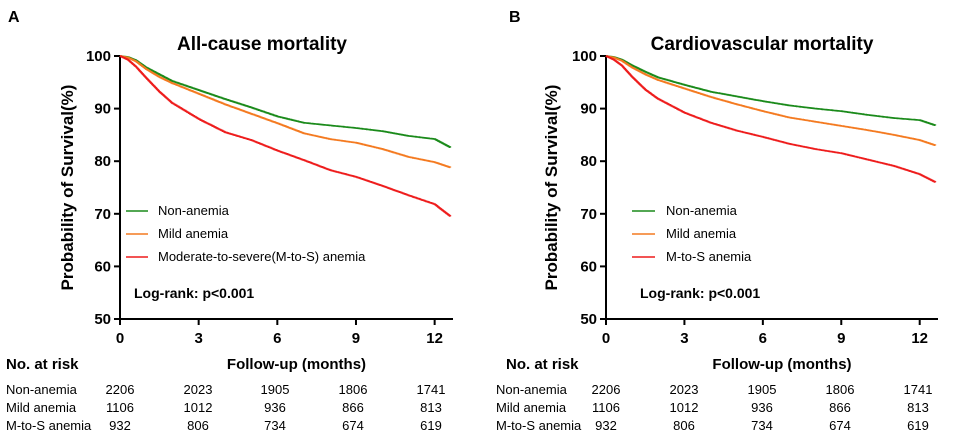 This screenshot has height=438, width=957. Describe the element at coordinates (762, 44) in the screenshot. I see `chart-title: Cardiovascular mortality` at that location.